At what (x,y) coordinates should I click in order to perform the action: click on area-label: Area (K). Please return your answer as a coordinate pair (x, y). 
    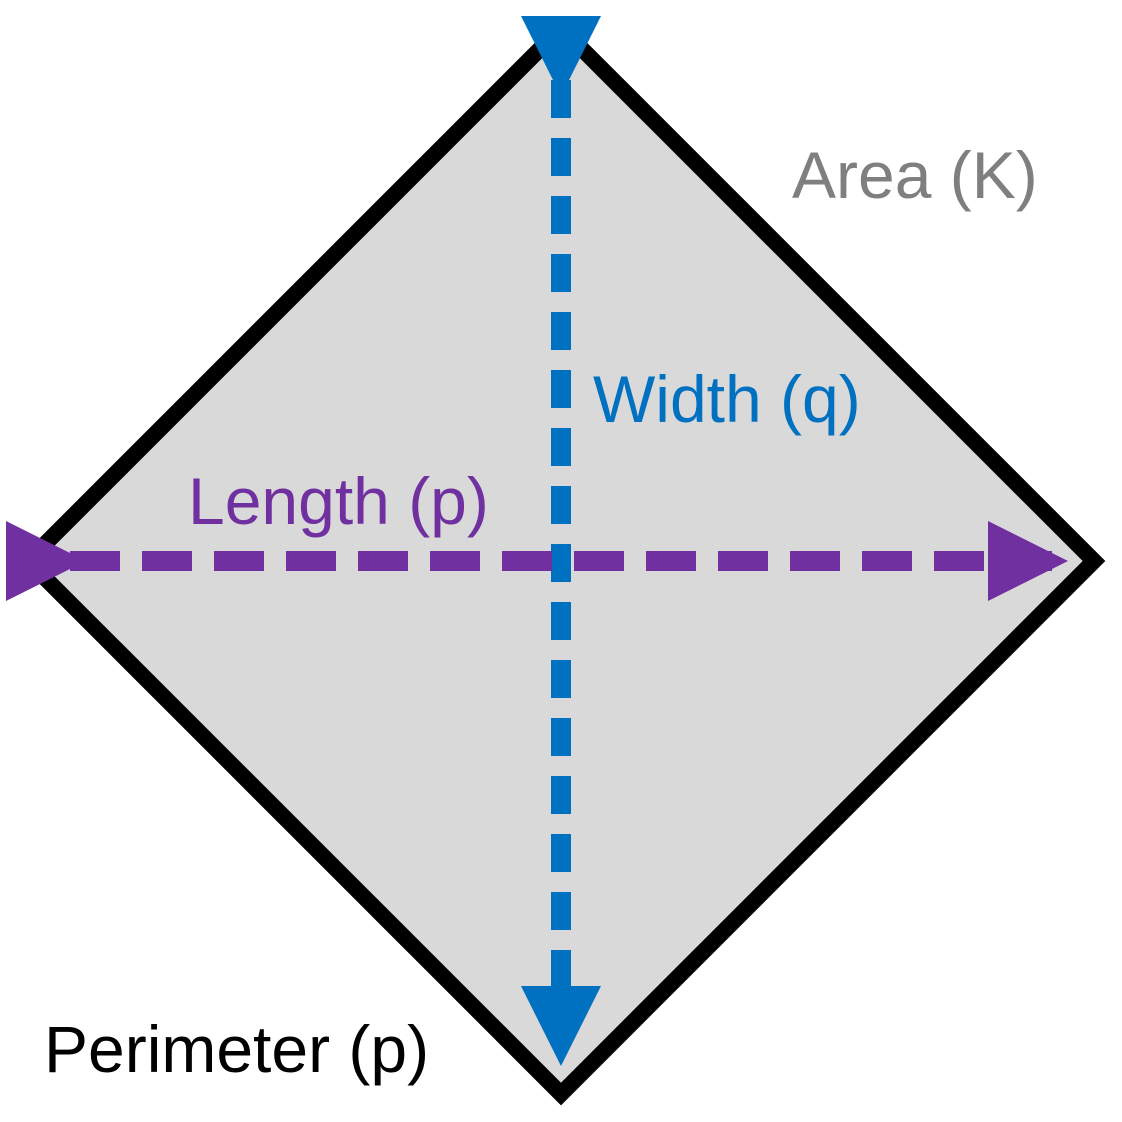
    Looking at the image, I should click on (915, 175).